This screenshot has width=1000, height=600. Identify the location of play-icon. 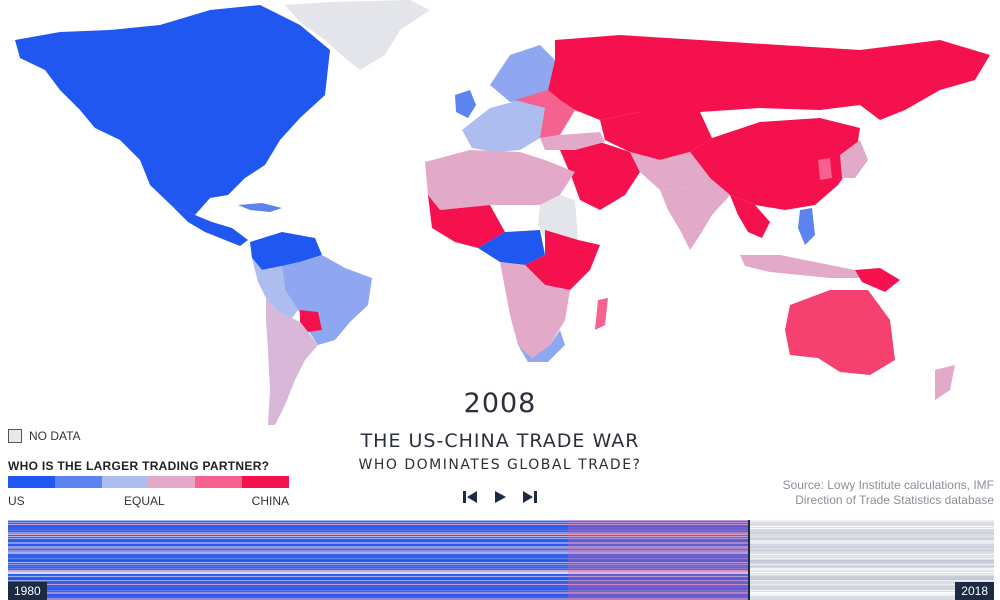
(500, 497).